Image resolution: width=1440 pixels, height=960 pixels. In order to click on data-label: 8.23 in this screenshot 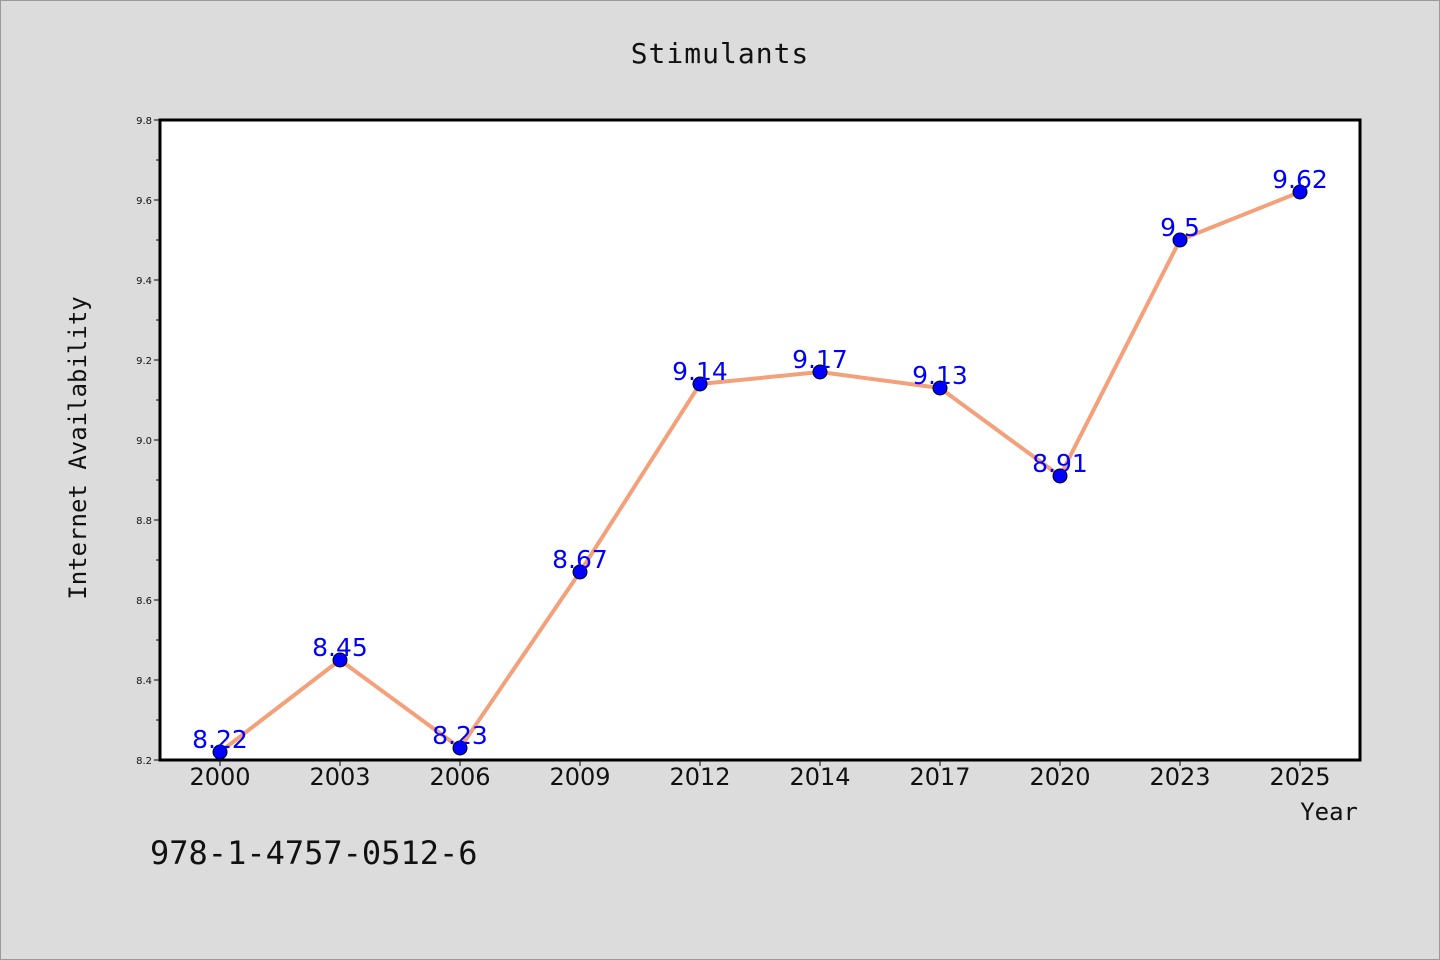, I will do `click(460, 735)`.